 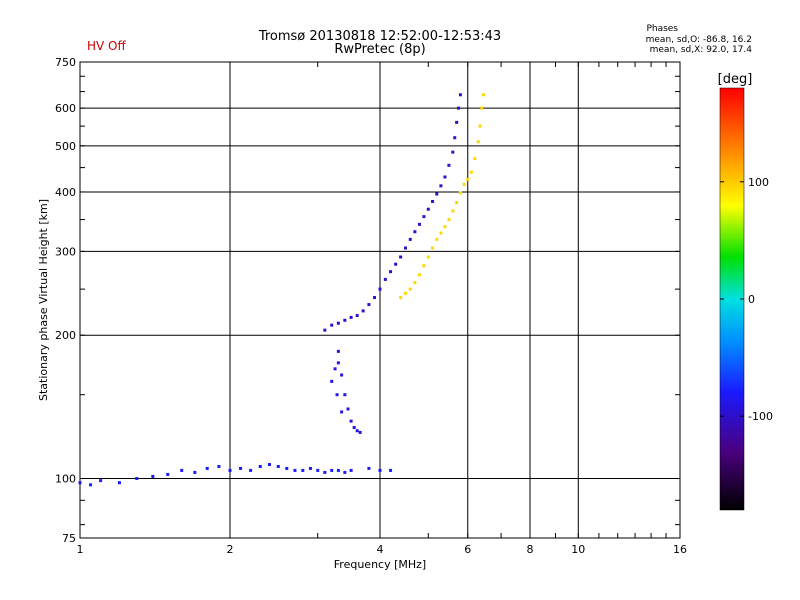 I want to click on colorbar-label: [deg], so click(x=735, y=79).